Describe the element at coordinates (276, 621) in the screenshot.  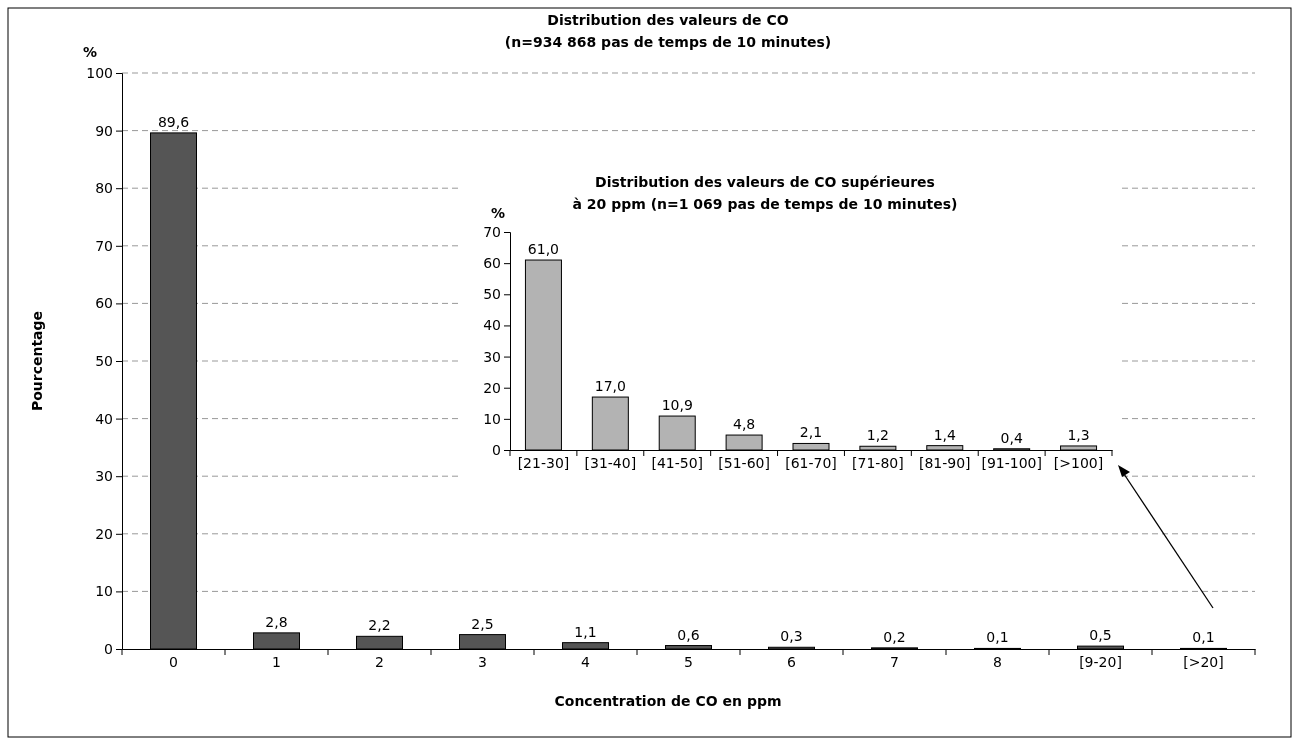
I see `data-label: 2,8` at that location.